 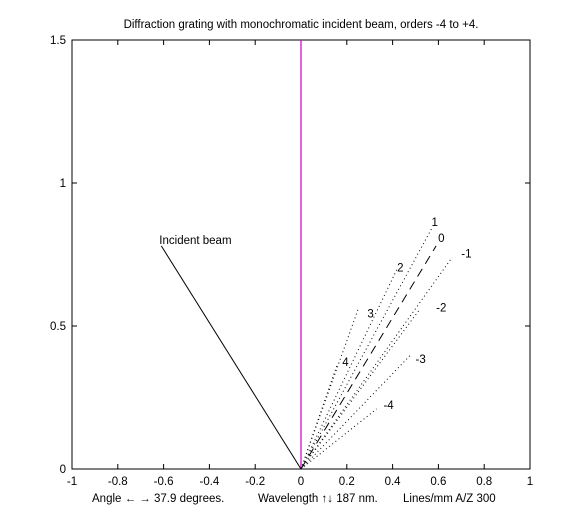 What do you see at coordinates (400, 269) in the screenshot?
I see `order-label: 2` at bounding box center [400, 269].